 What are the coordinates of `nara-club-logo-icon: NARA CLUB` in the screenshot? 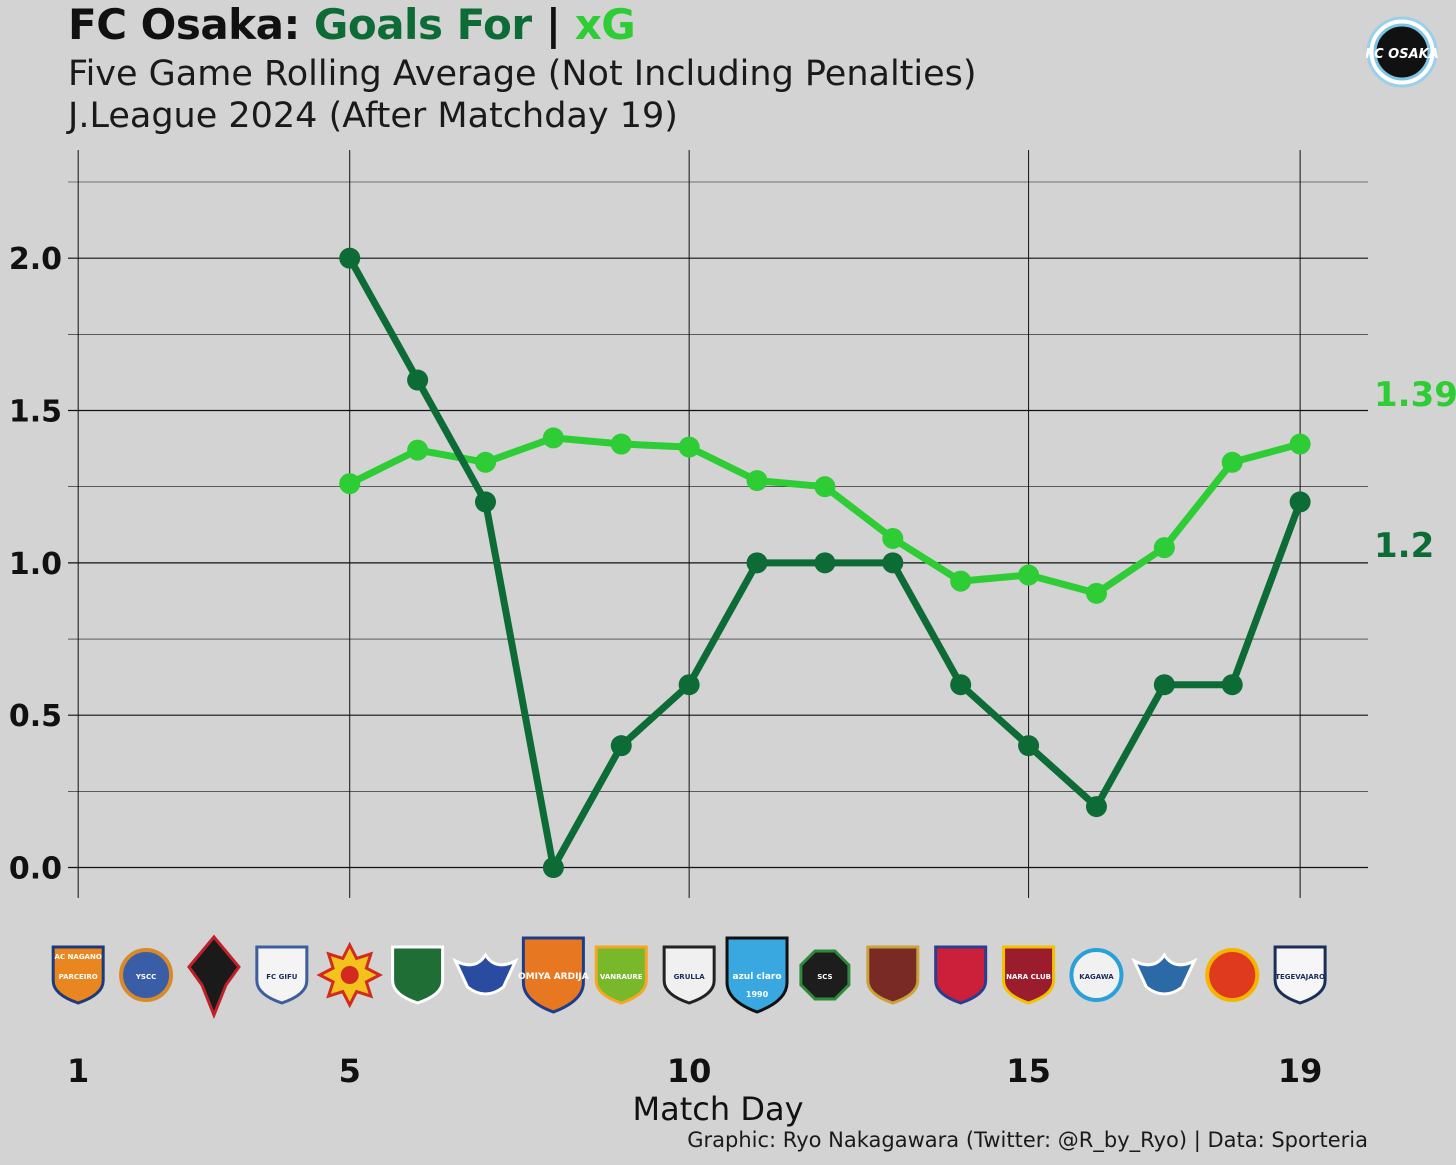 It's located at (1029, 975).